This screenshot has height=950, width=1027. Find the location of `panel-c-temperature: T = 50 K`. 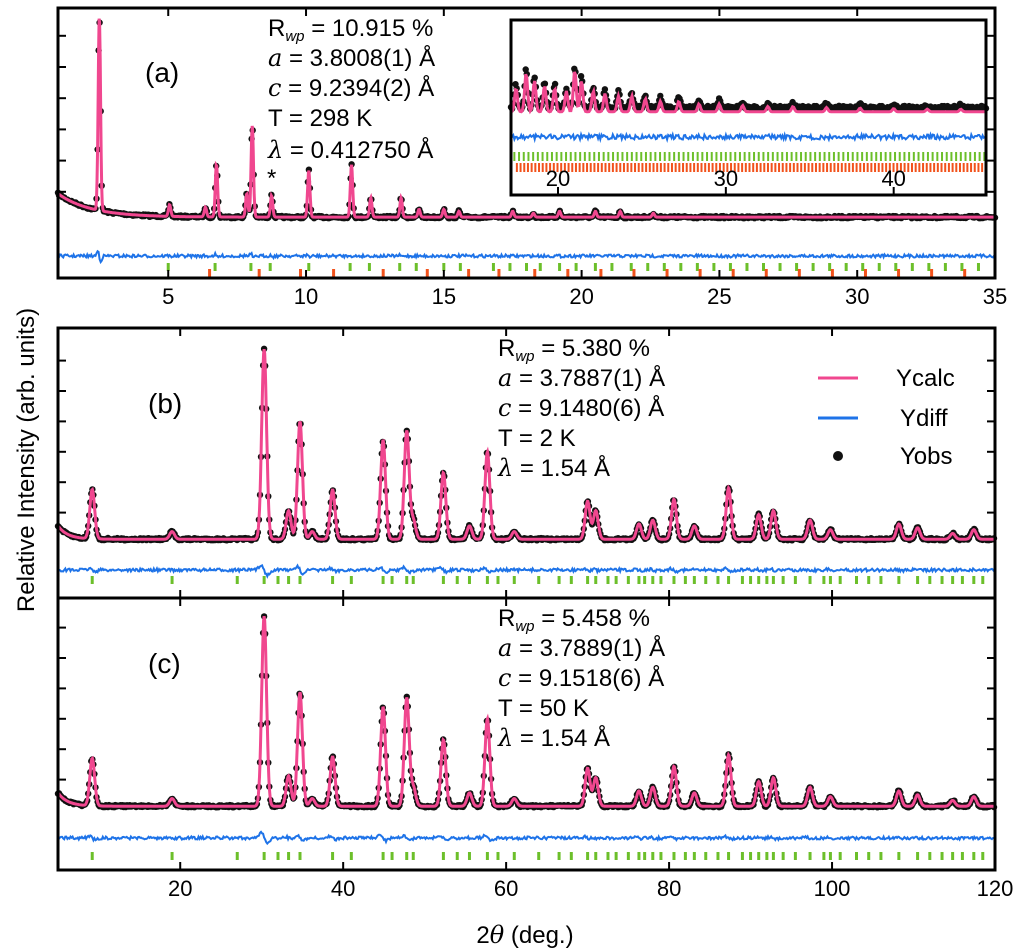

panel-c-temperature: T = 50 K is located at coordinates (543, 708).